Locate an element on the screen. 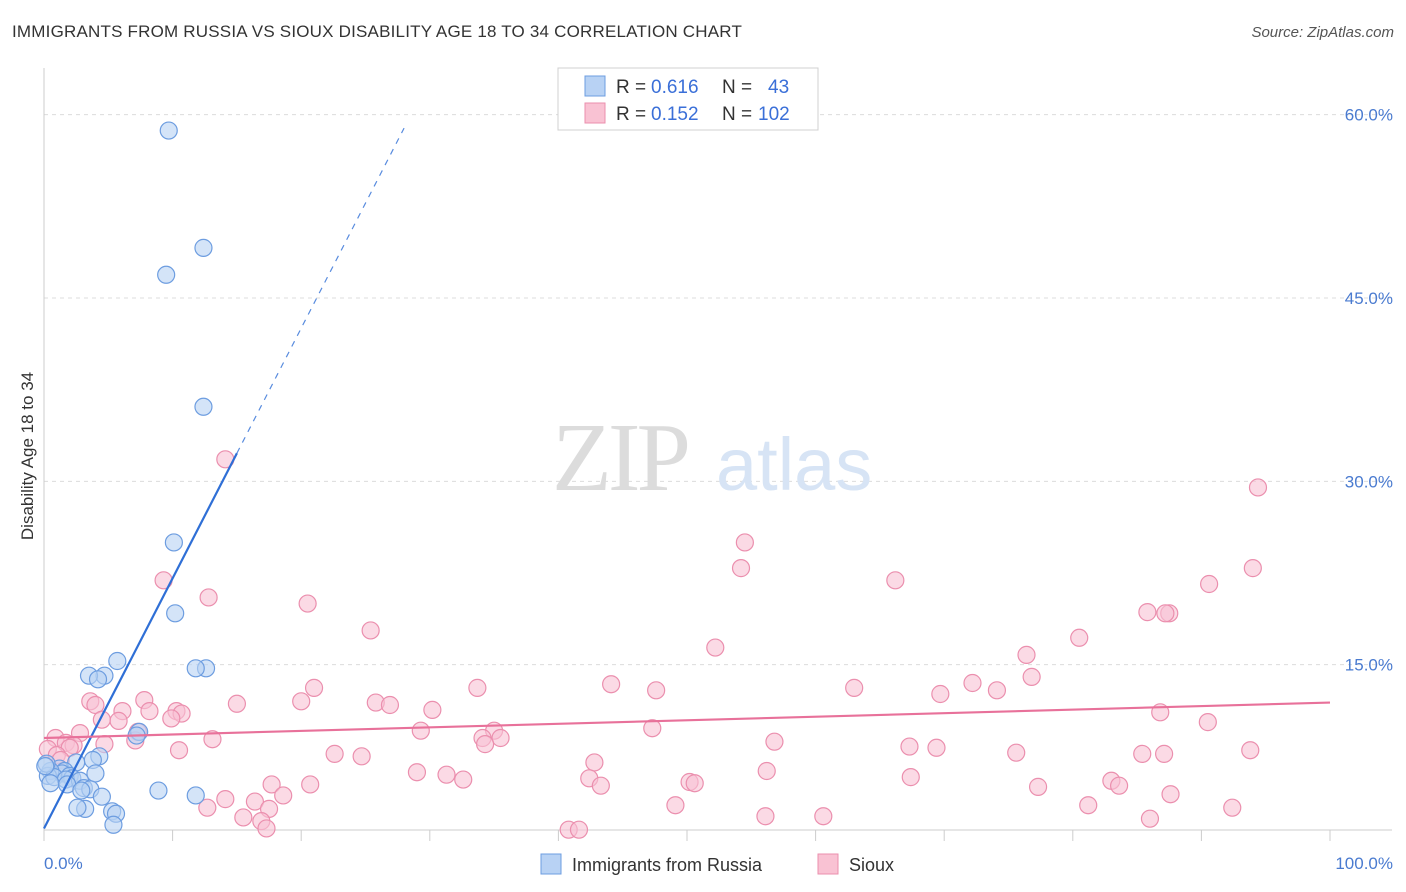 The height and width of the screenshot is (892, 1406). legend-r-value-sioux: 0.152 is located at coordinates (675, 114).